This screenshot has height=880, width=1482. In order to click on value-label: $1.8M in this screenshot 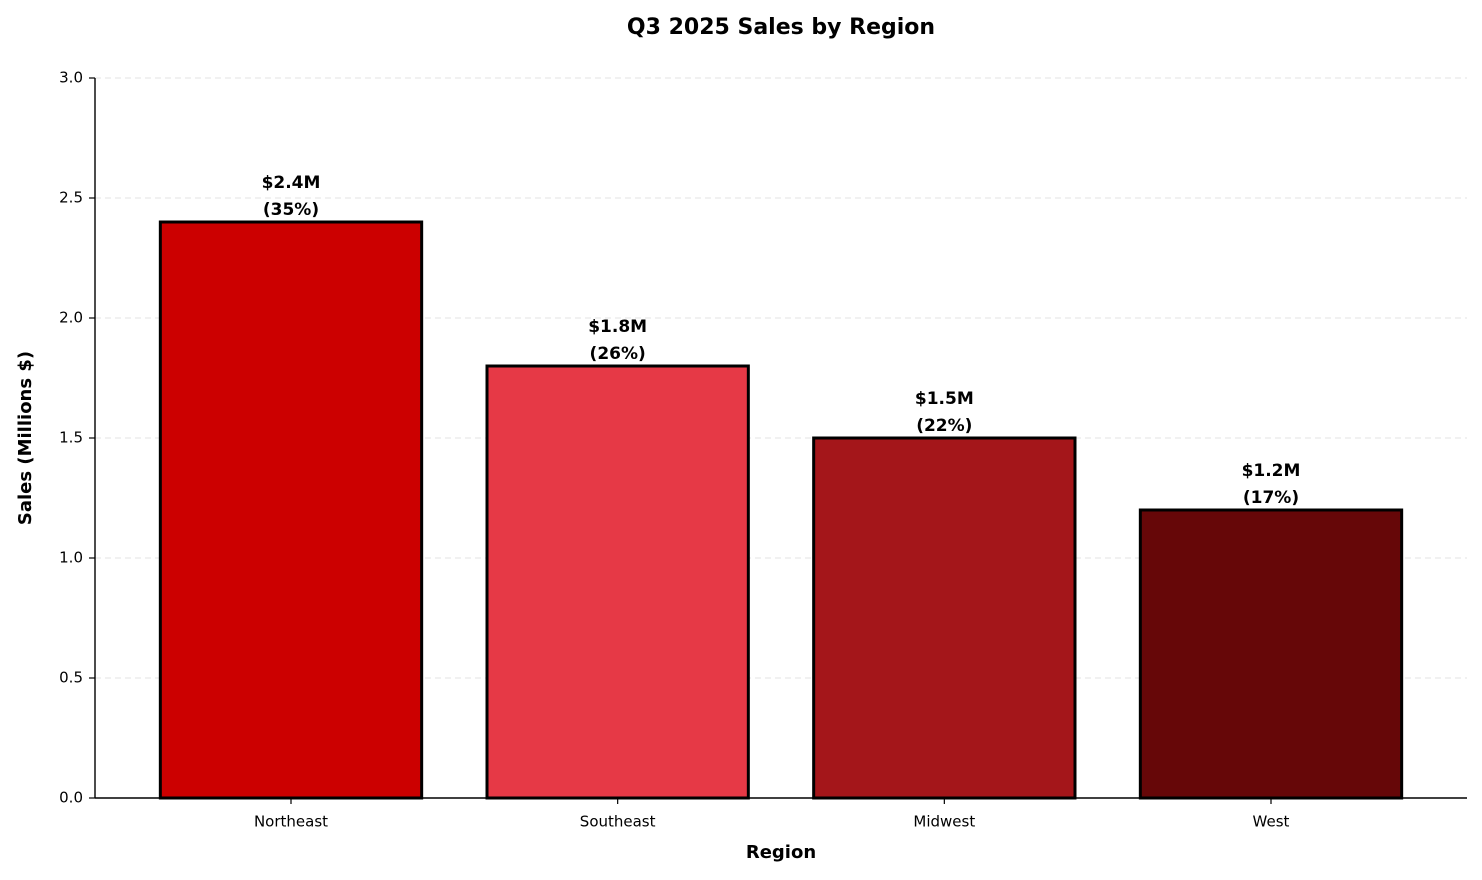, I will do `click(617, 327)`.